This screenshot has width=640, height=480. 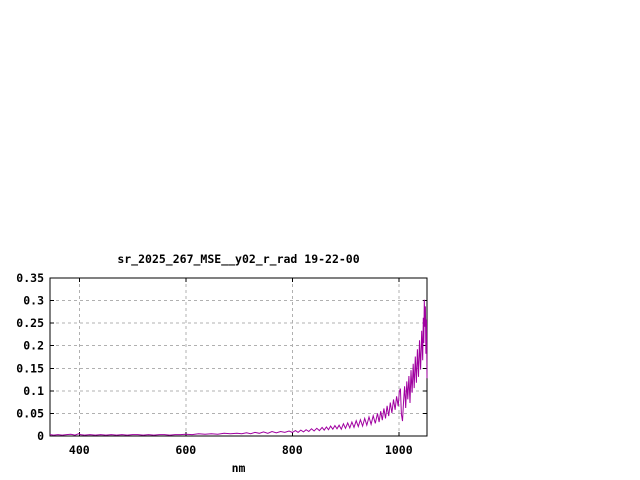 What do you see at coordinates (79, 450) in the screenshot?
I see `x-tick-label: 400` at bounding box center [79, 450].